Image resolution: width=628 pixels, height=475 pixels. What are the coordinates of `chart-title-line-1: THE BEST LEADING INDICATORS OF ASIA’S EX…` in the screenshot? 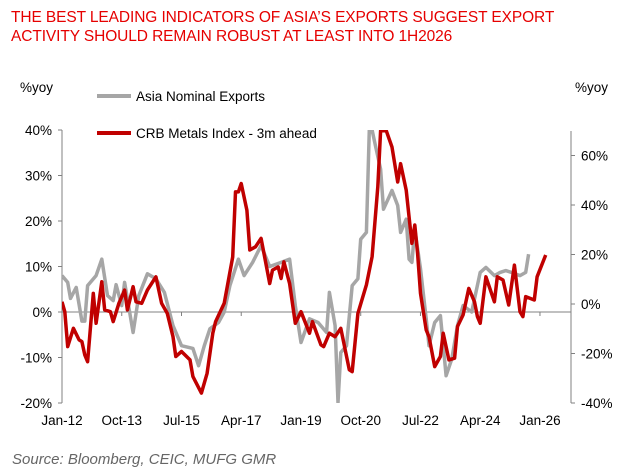 It's located at (283, 17).